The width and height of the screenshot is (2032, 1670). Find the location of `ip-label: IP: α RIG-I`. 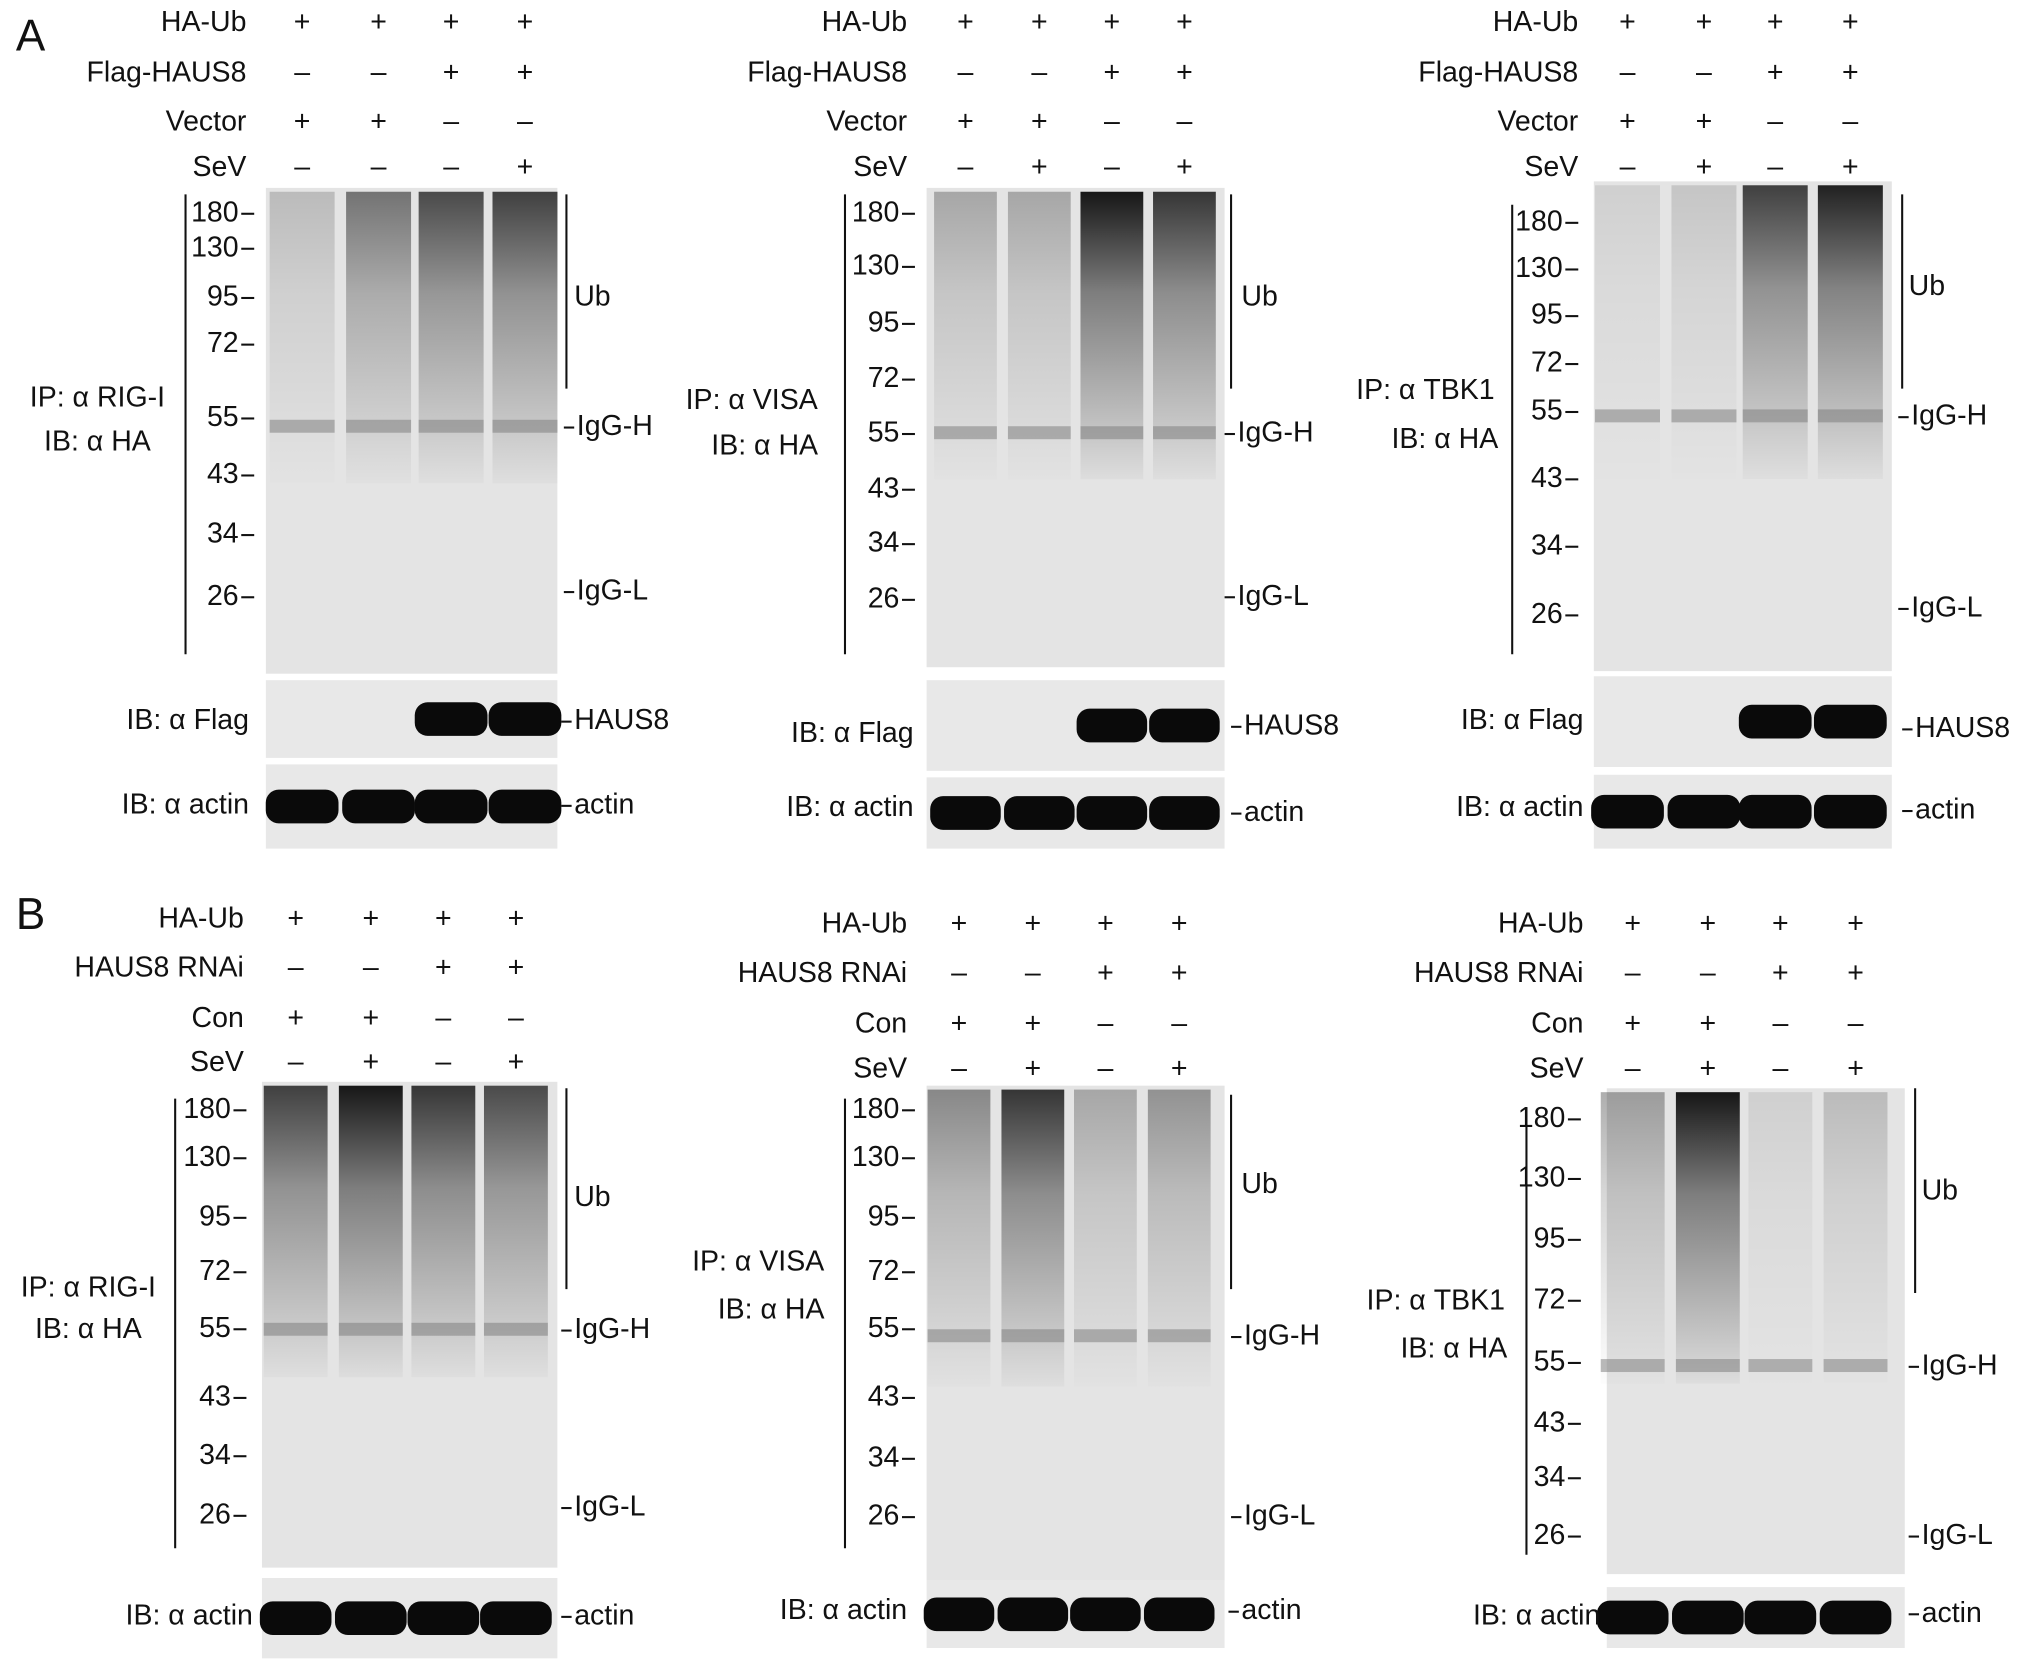

ip-label: IP: α RIG-I is located at coordinates (88, 1288).